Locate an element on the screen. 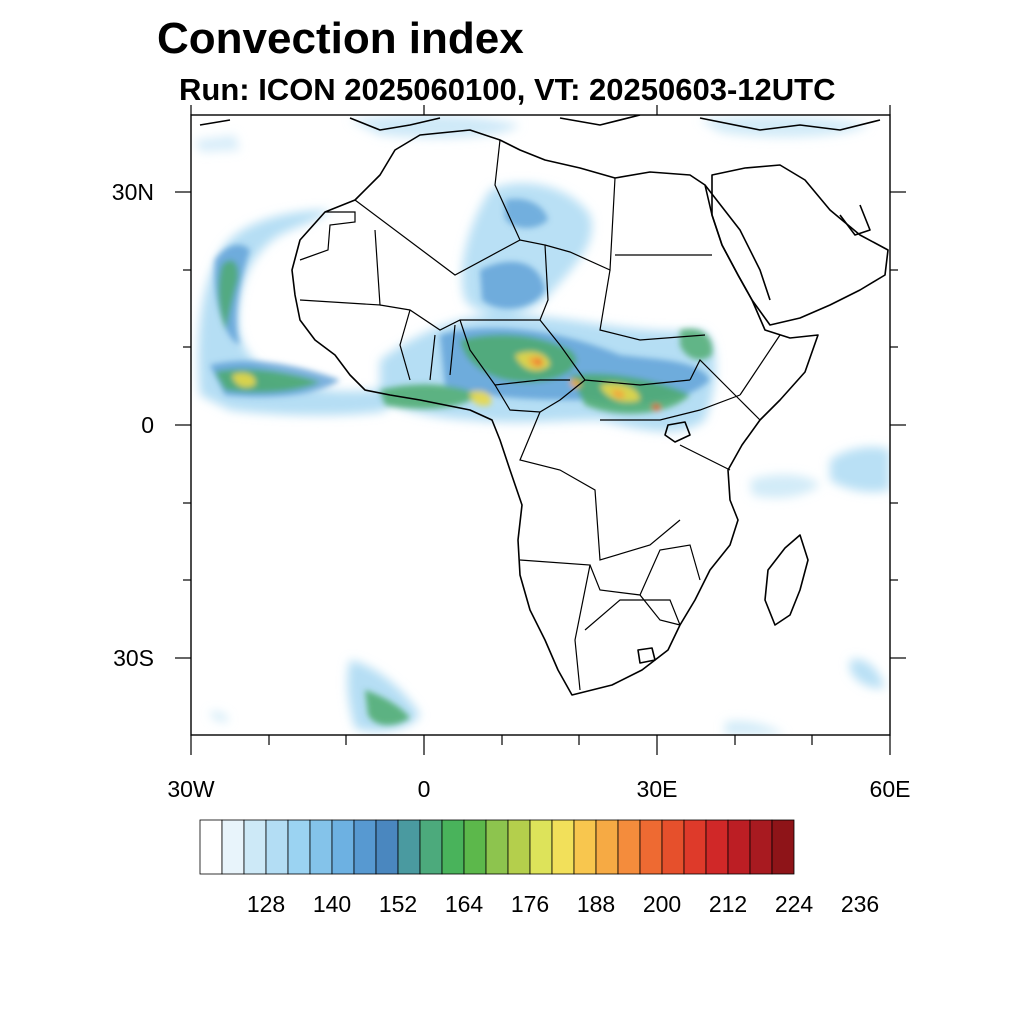 The image size is (1024, 1024). lat-label-30s: 30S is located at coordinates (133, 658).